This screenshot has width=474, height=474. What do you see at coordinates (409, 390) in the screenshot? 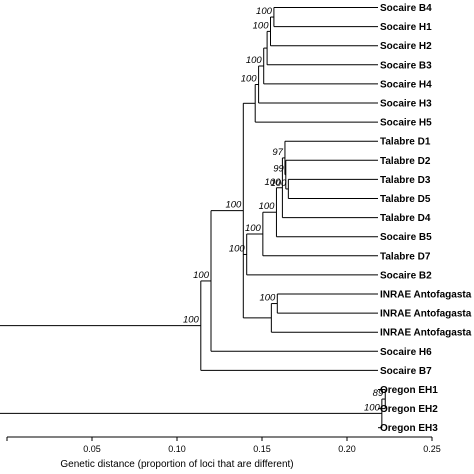
I see `leaf-label: Oregon EH1` at bounding box center [409, 390].